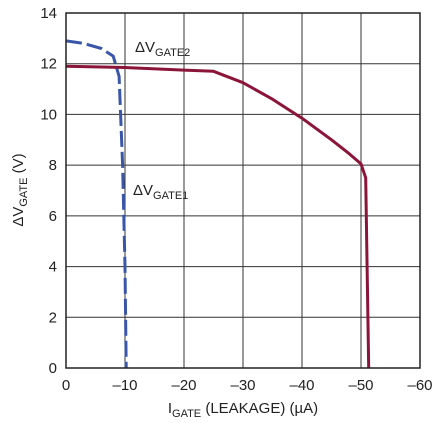 This screenshot has height=423, width=434. I want to click on x-tick-label: –20, so click(183, 385).